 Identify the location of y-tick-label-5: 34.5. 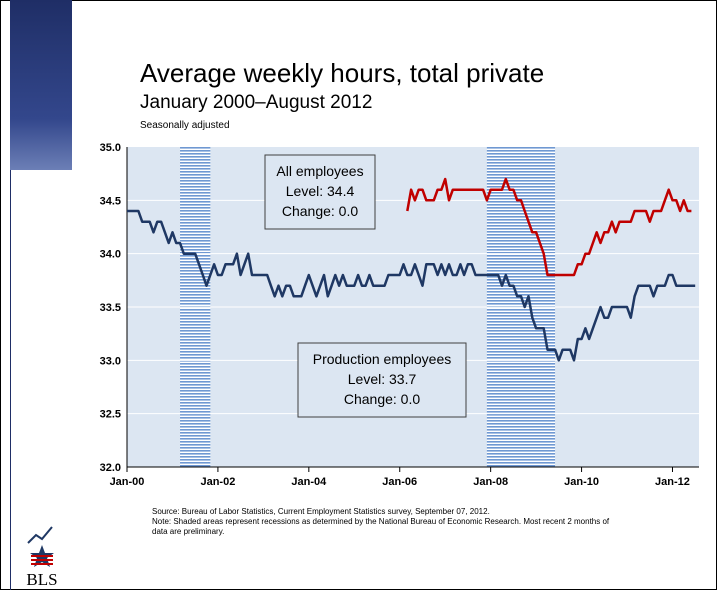
(110, 201).